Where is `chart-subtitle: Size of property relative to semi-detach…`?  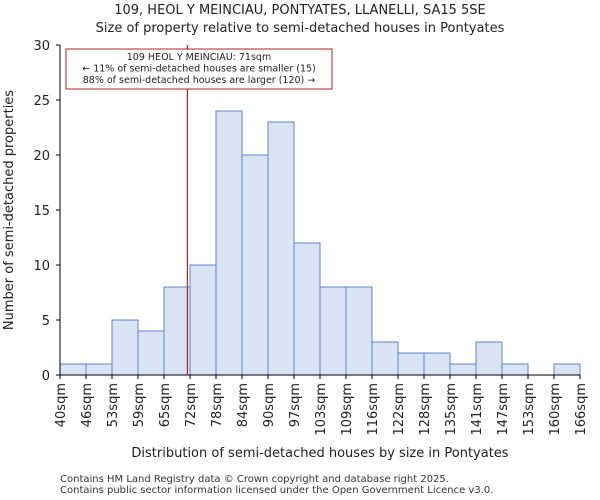
chart-subtitle: Size of property relative to semi-detach… is located at coordinates (300, 28).